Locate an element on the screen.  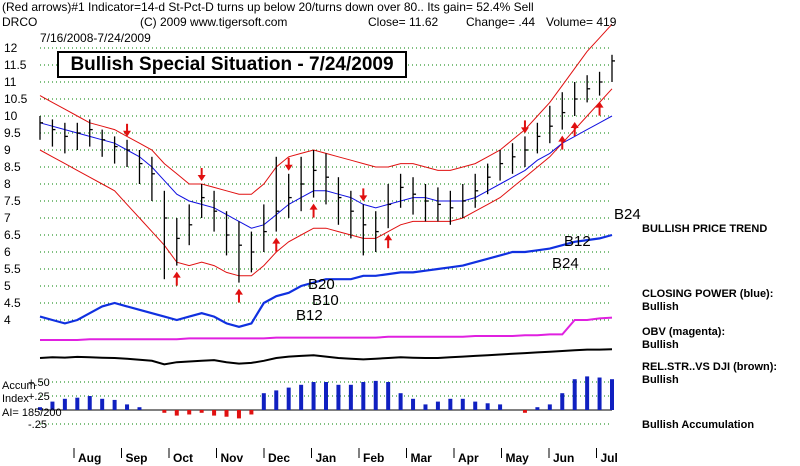
x-tick-label: Aug is located at coordinates (89, 458).